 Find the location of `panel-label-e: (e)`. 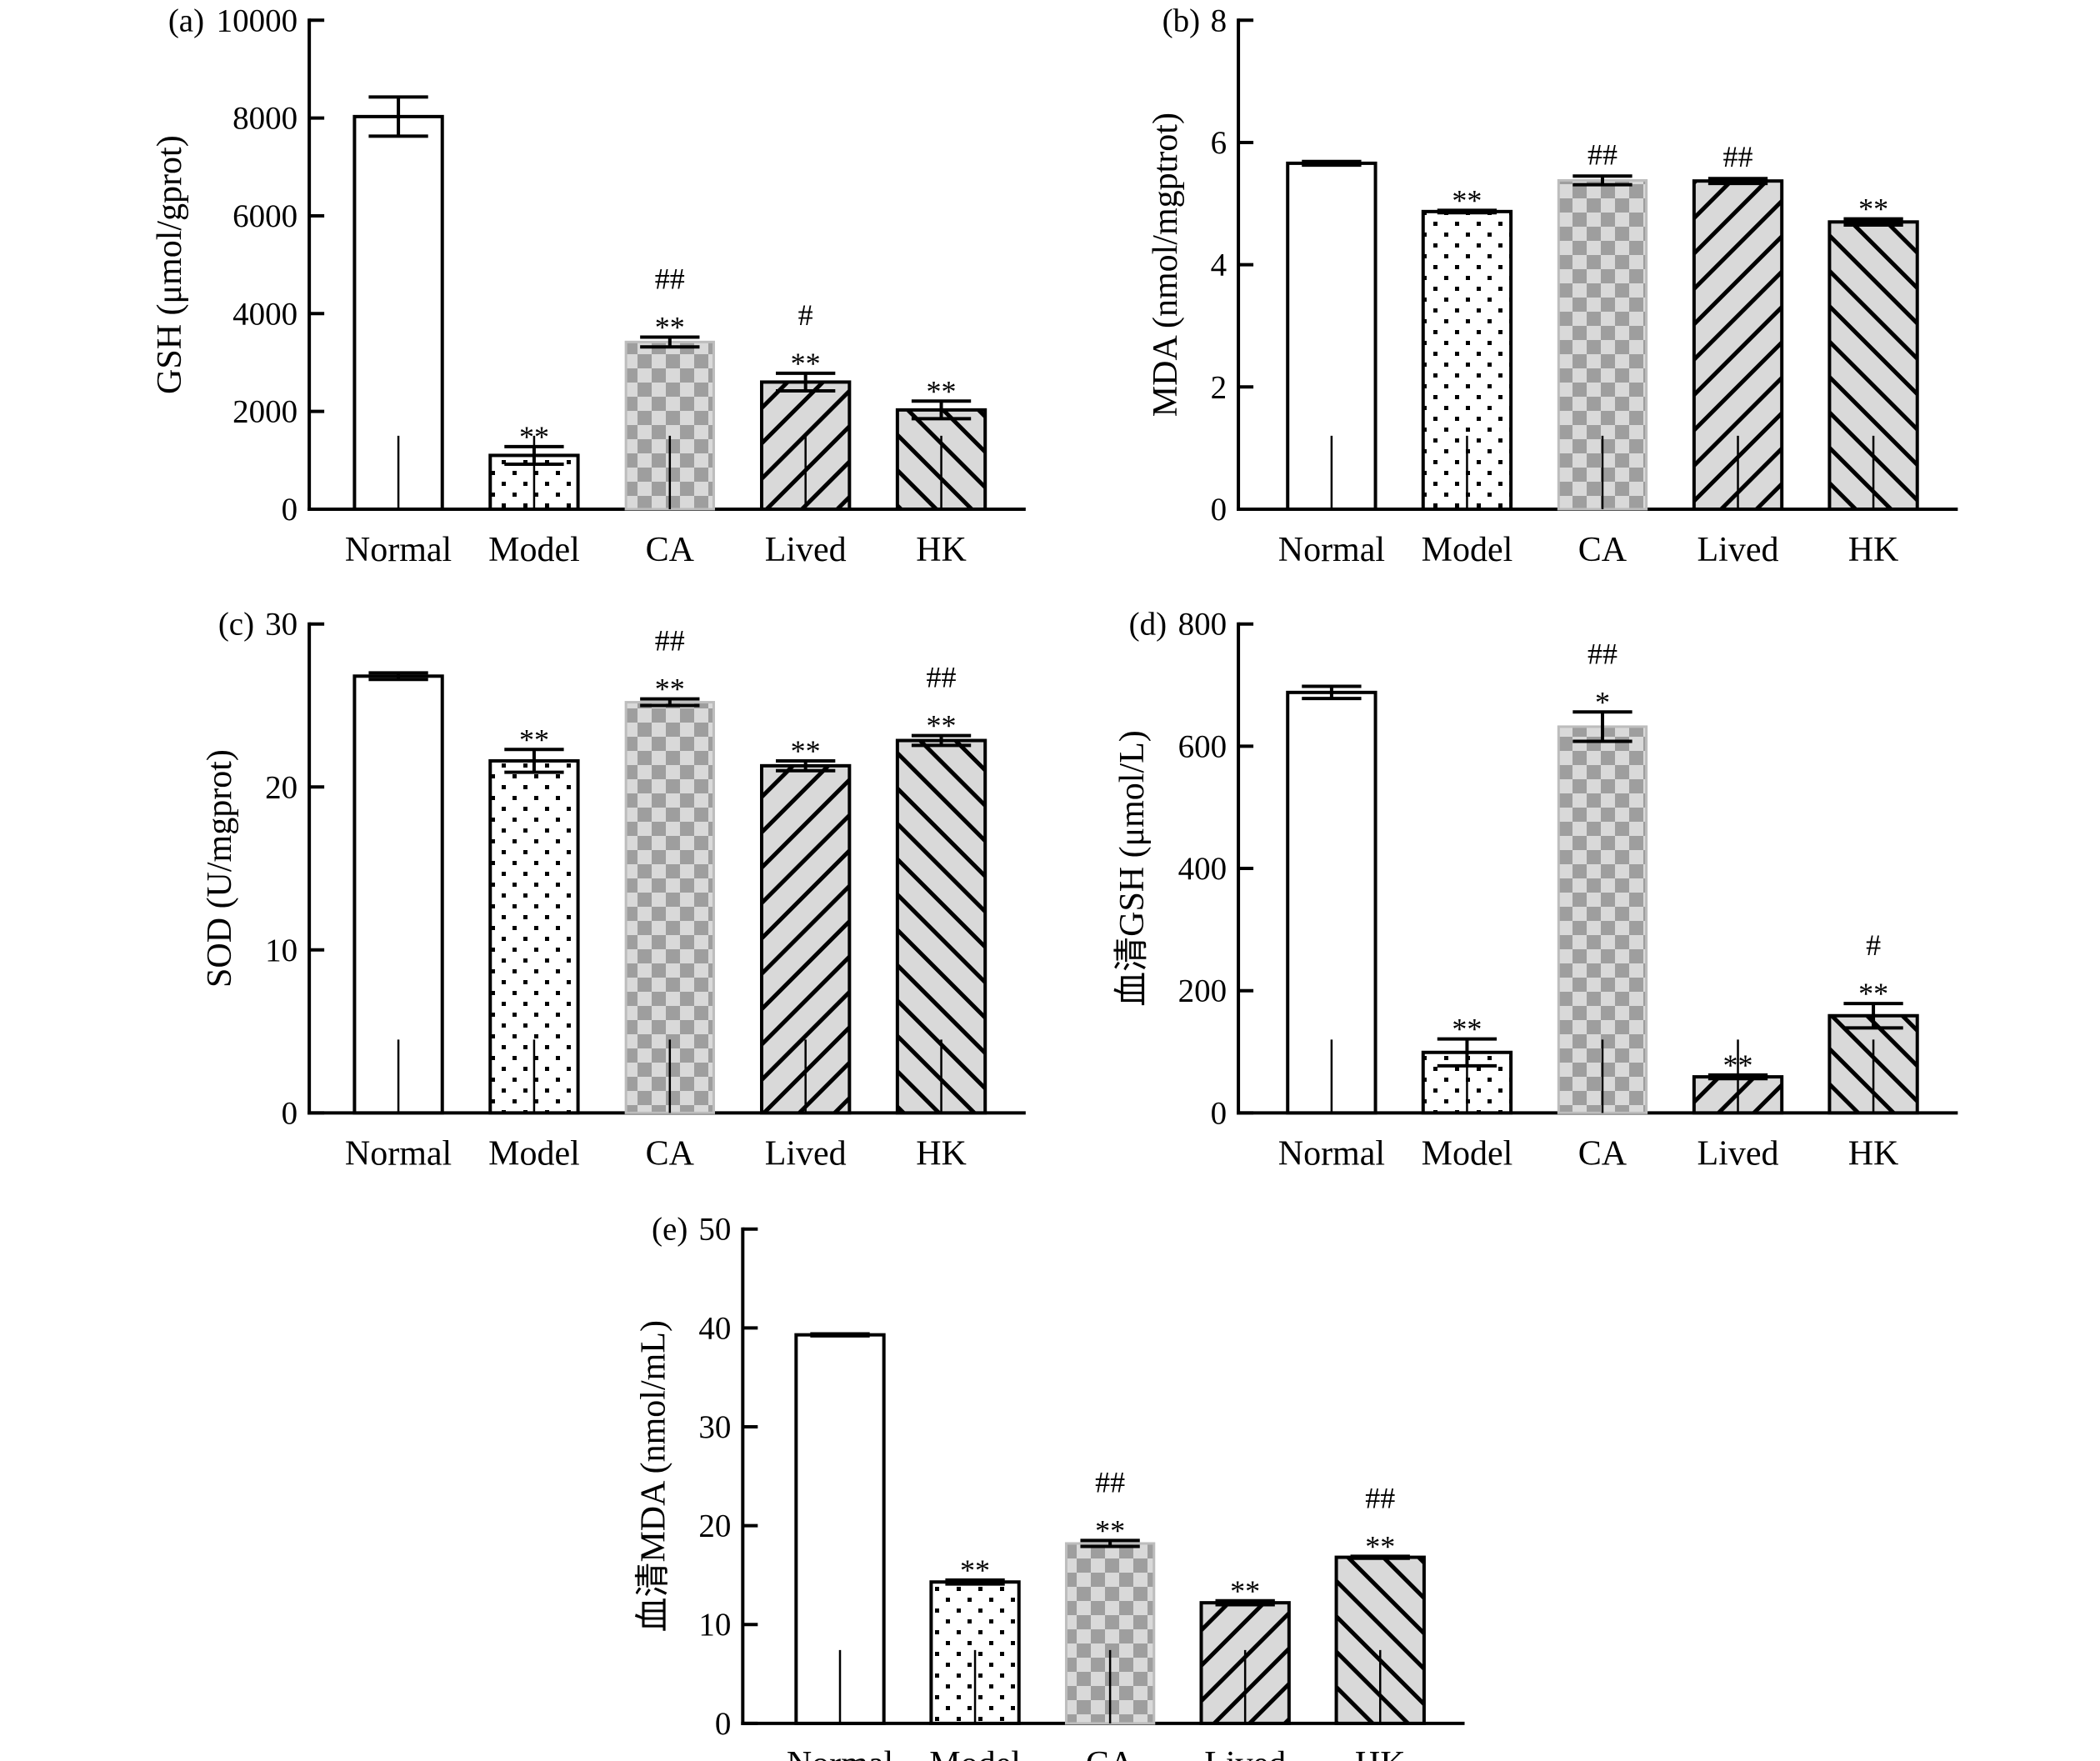

panel-label-e: (e) is located at coordinates (670, 1230).